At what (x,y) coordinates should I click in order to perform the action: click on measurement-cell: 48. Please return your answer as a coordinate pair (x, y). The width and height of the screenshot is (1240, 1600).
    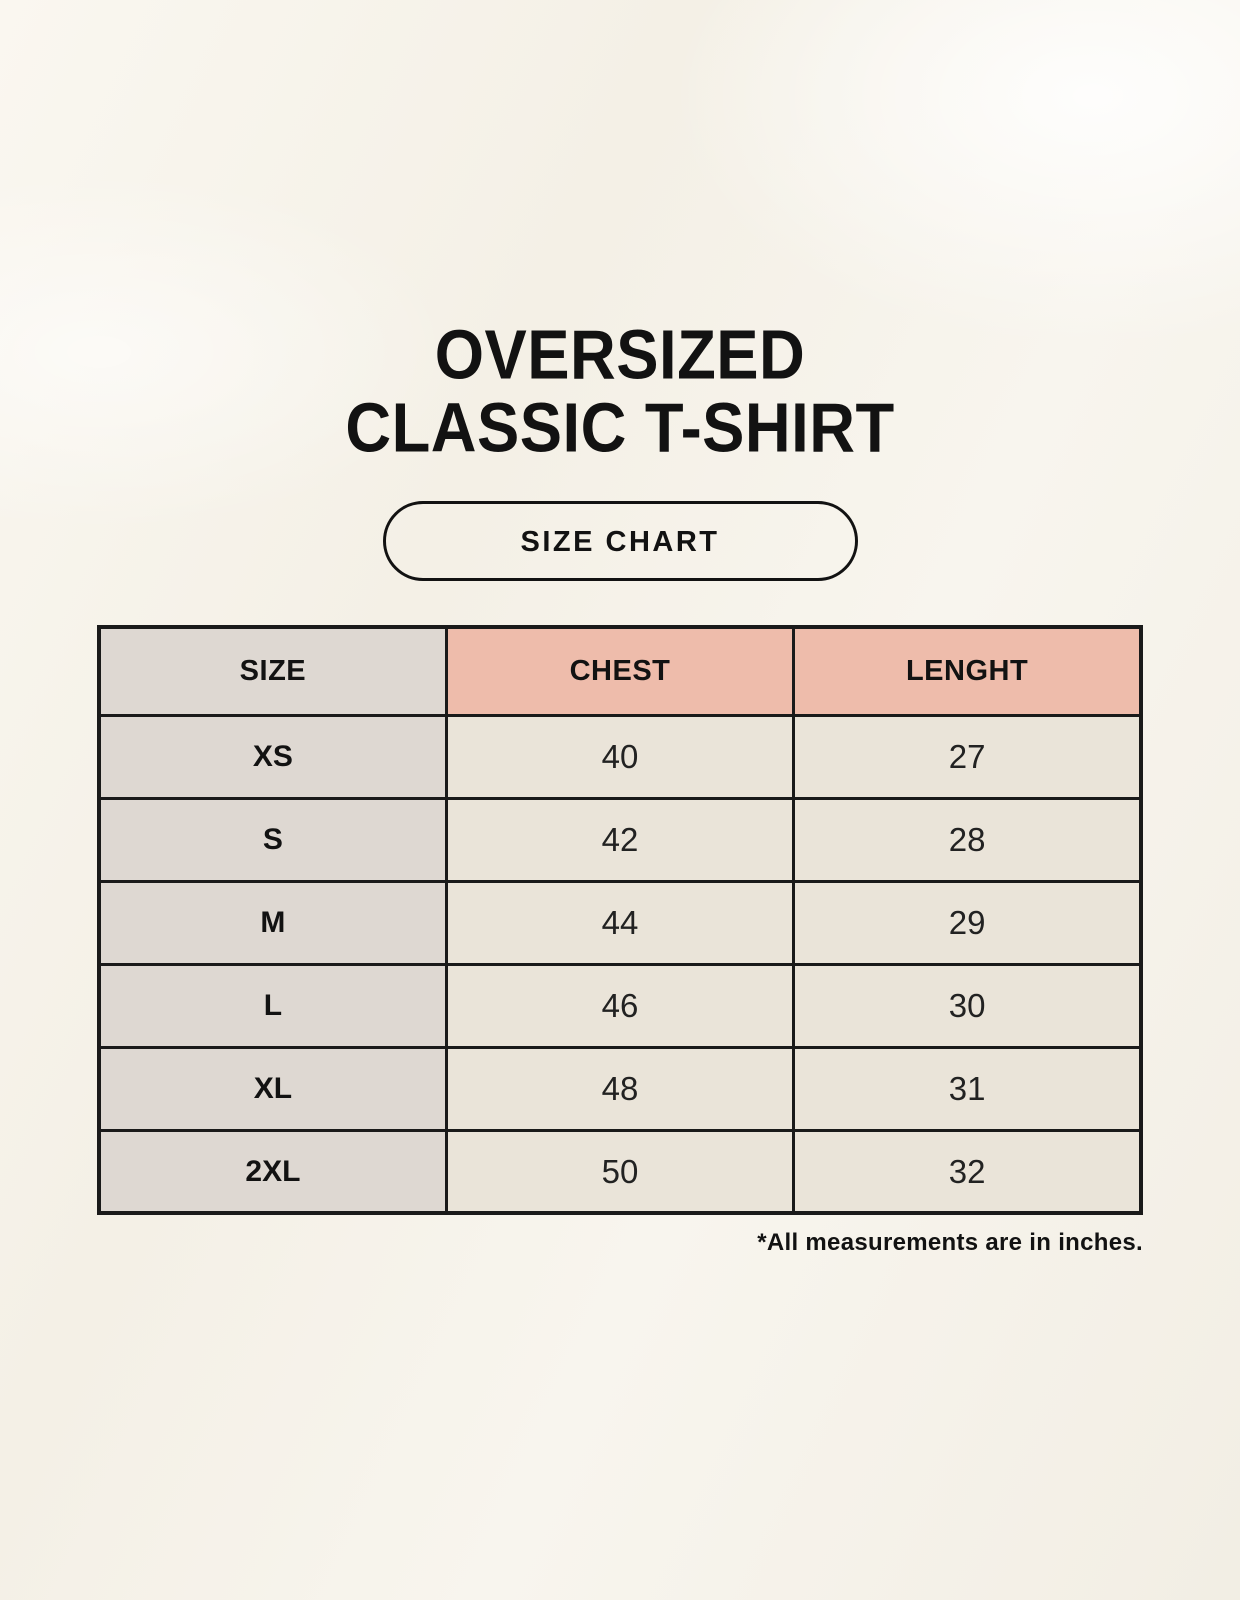
    Looking at the image, I should click on (620, 1088).